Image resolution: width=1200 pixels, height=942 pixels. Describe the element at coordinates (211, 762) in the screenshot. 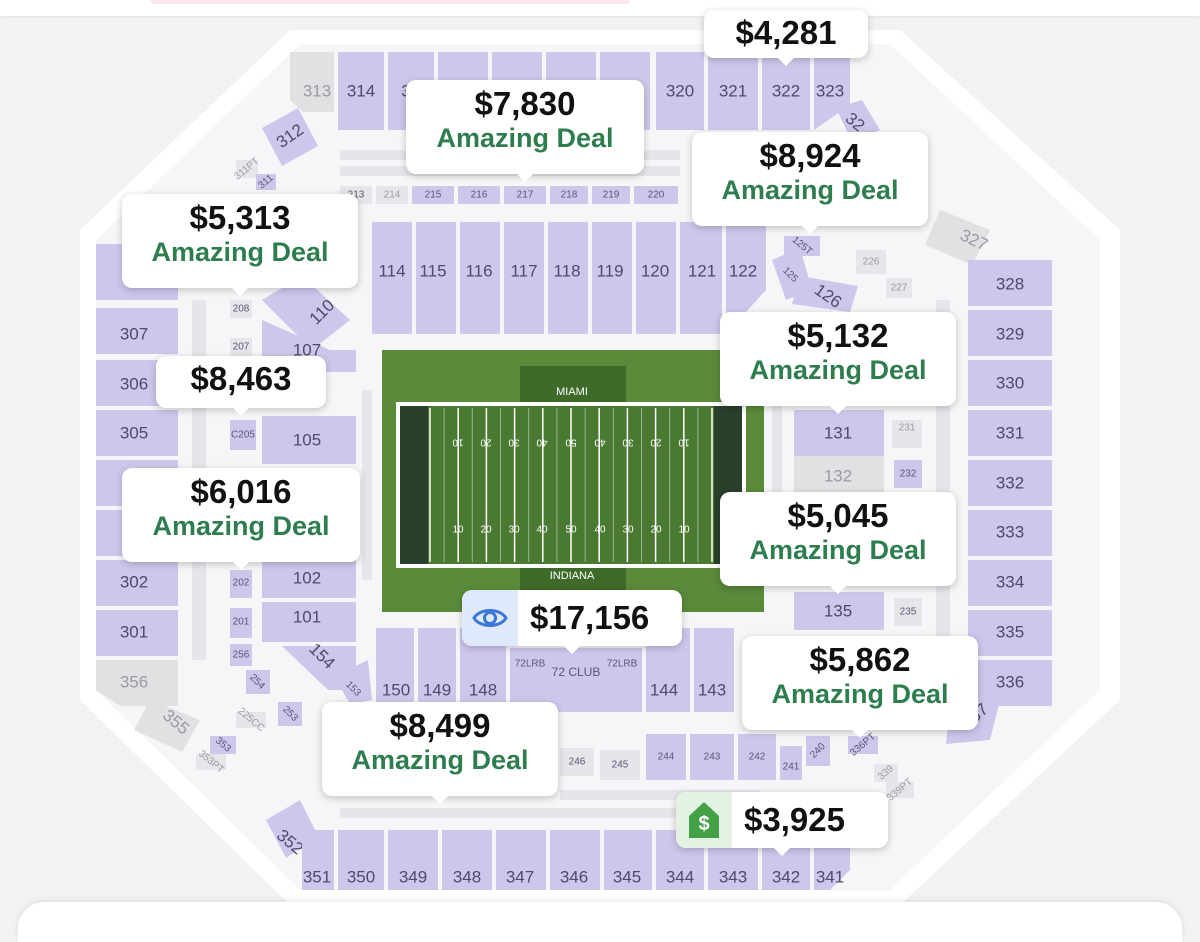

I see `section-353pt` at that location.